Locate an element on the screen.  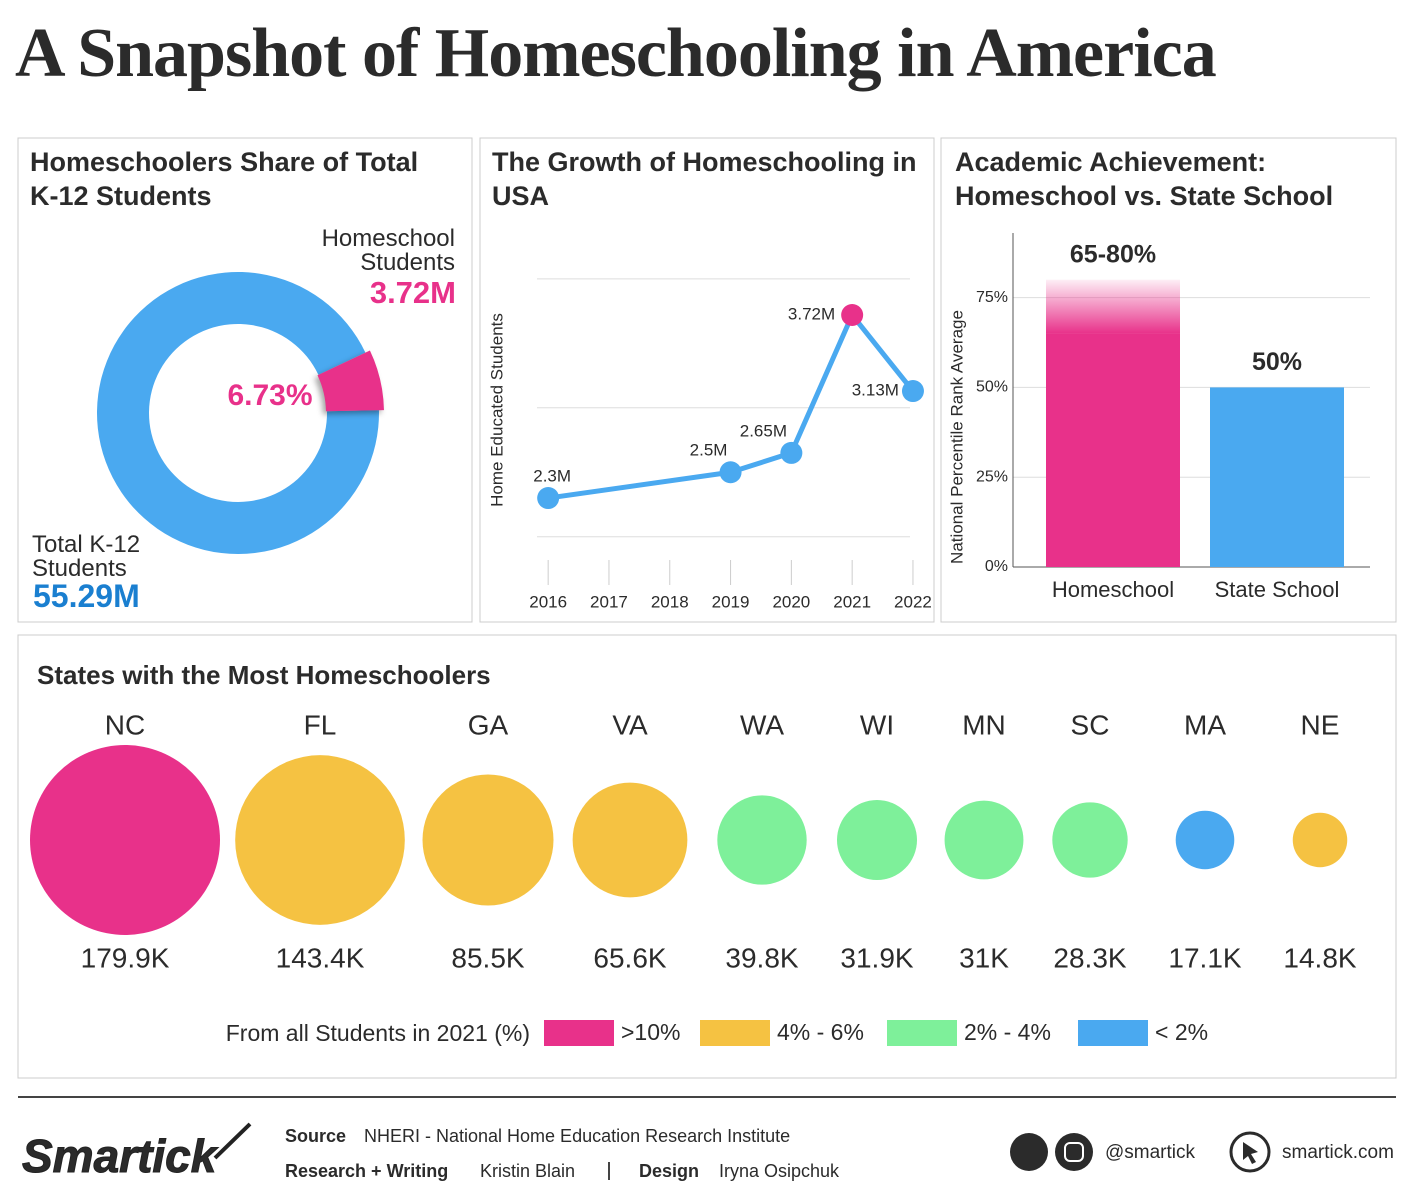
y-tick-label: 50% is located at coordinates (992, 387).